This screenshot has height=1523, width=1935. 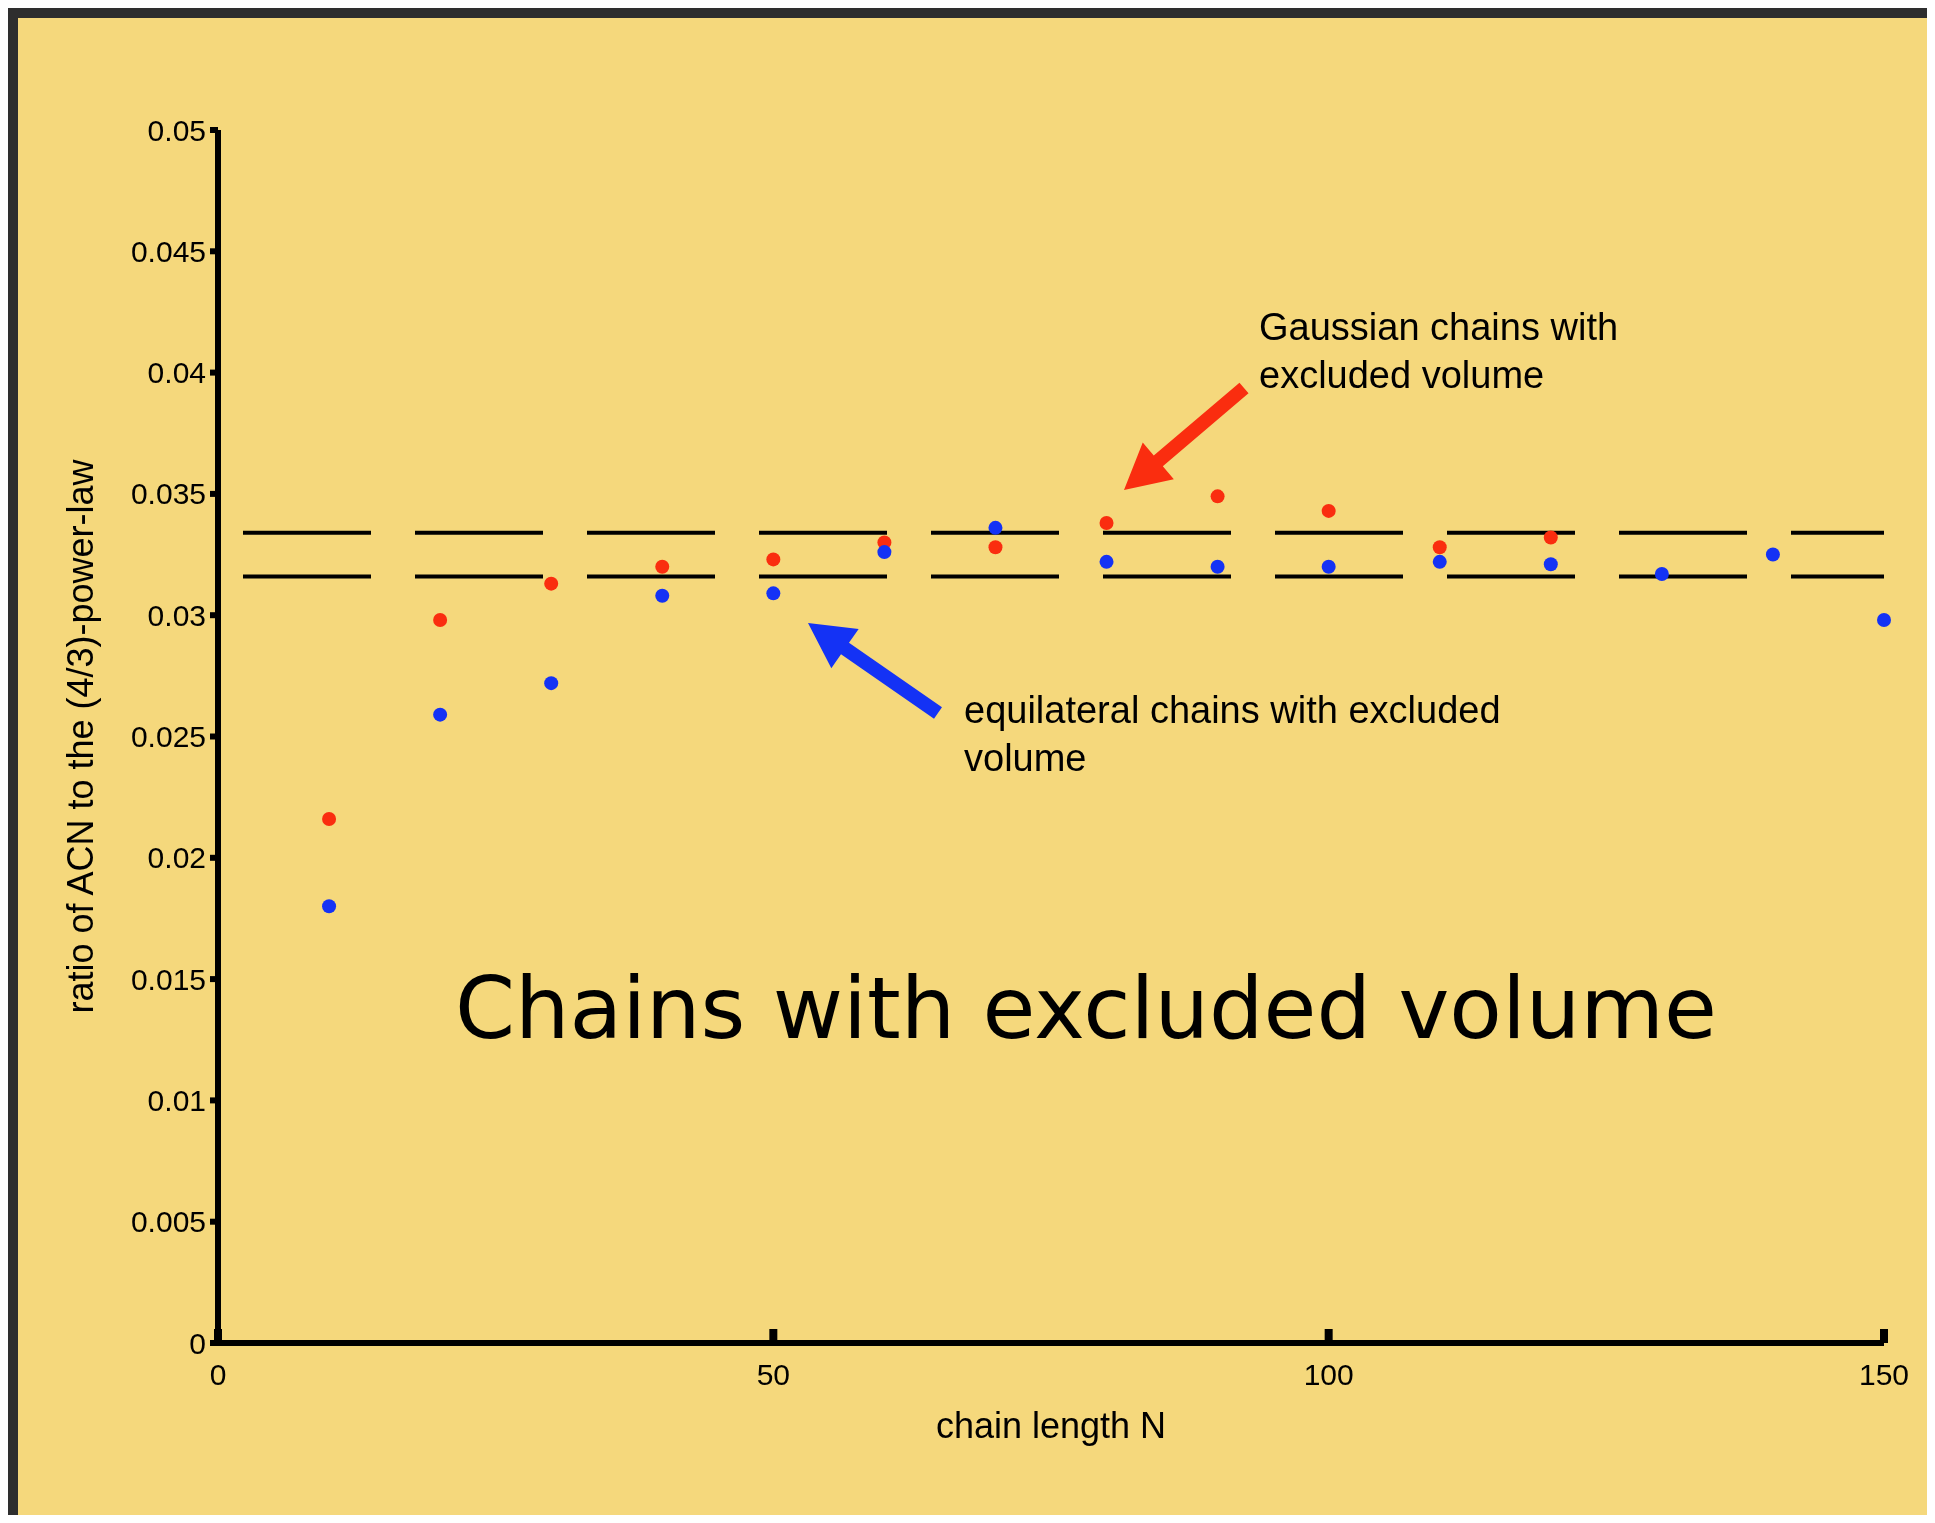 What do you see at coordinates (1884, 1374) in the screenshot?
I see `x-tick-label: 150` at bounding box center [1884, 1374].